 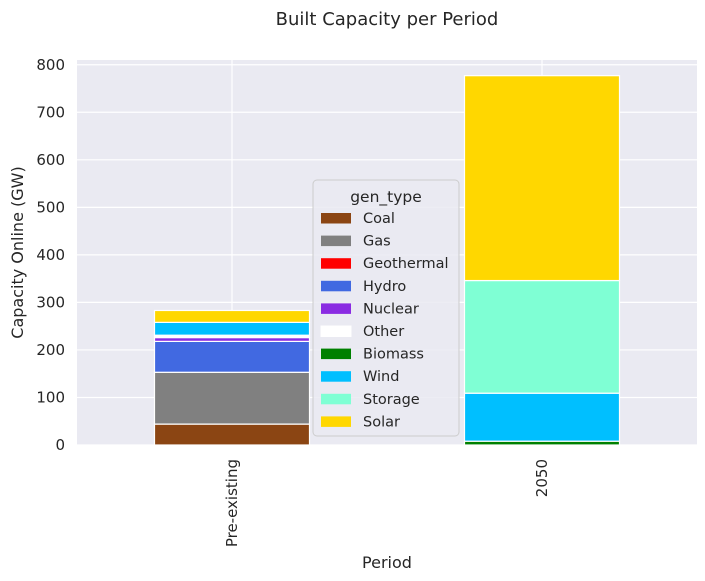 What do you see at coordinates (391, 309) in the screenshot?
I see `legend-label-nuclear: Nuclear` at bounding box center [391, 309].